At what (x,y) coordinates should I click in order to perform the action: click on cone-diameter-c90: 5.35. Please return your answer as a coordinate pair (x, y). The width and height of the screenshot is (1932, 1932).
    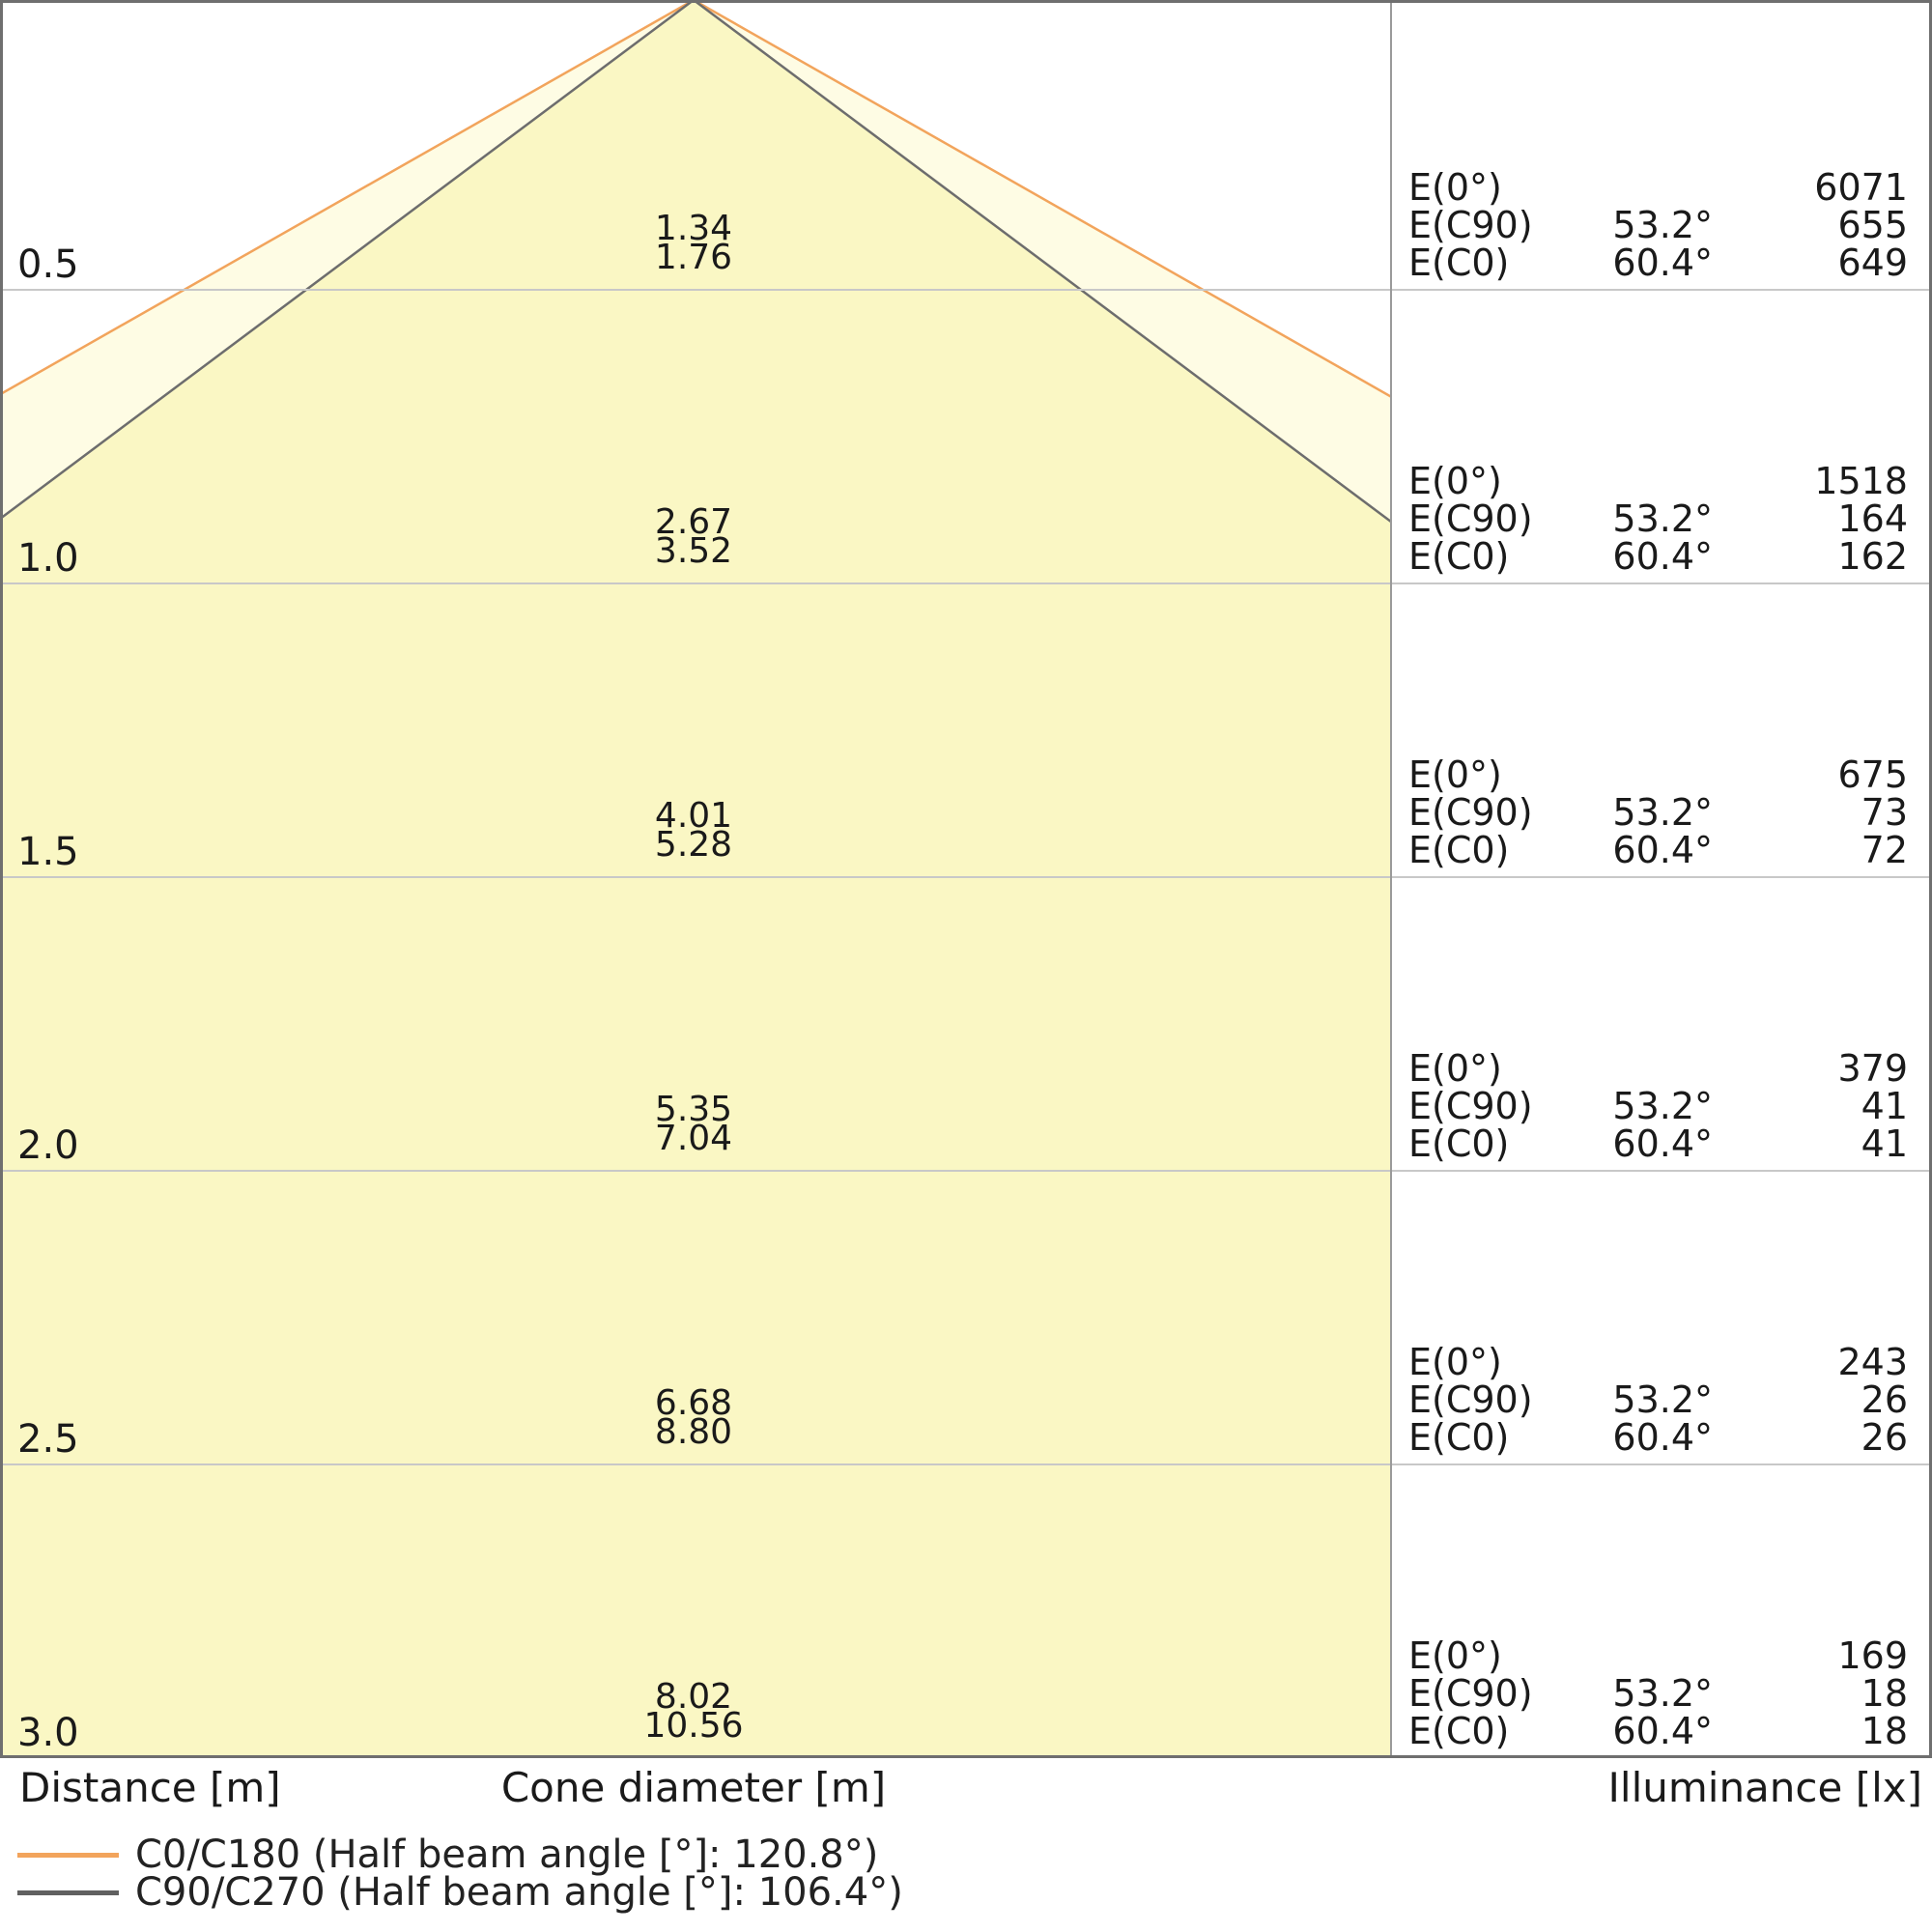
    Looking at the image, I should click on (693, 1109).